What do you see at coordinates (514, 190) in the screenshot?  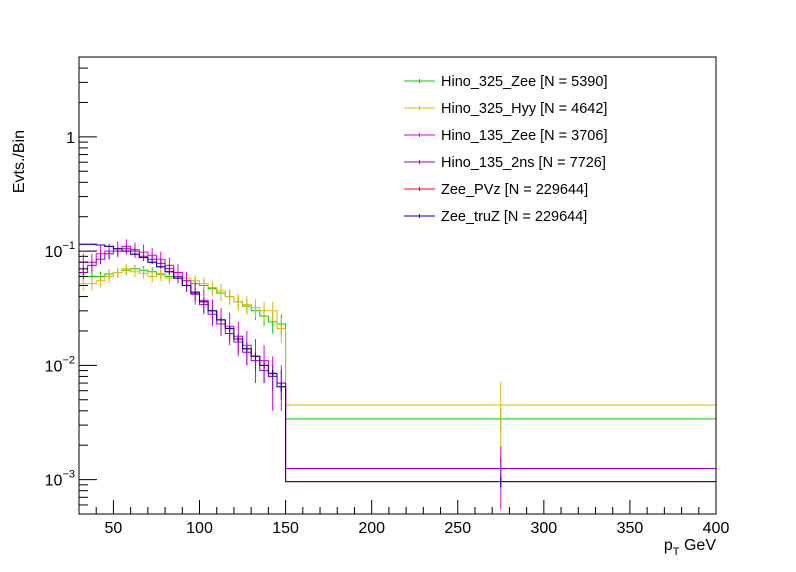 I see `legend-label: Zee_PVz [N = 229644]` at bounding box center [514, 190].